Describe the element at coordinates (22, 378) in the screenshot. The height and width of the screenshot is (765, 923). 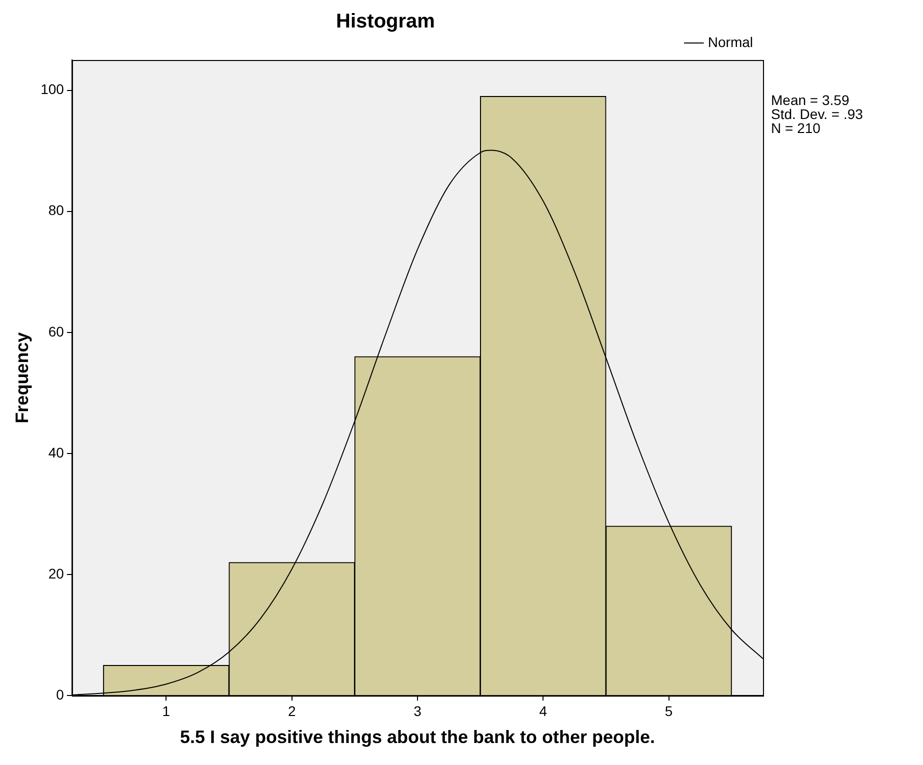
I see `y-axis-title: Frequency` at that location.